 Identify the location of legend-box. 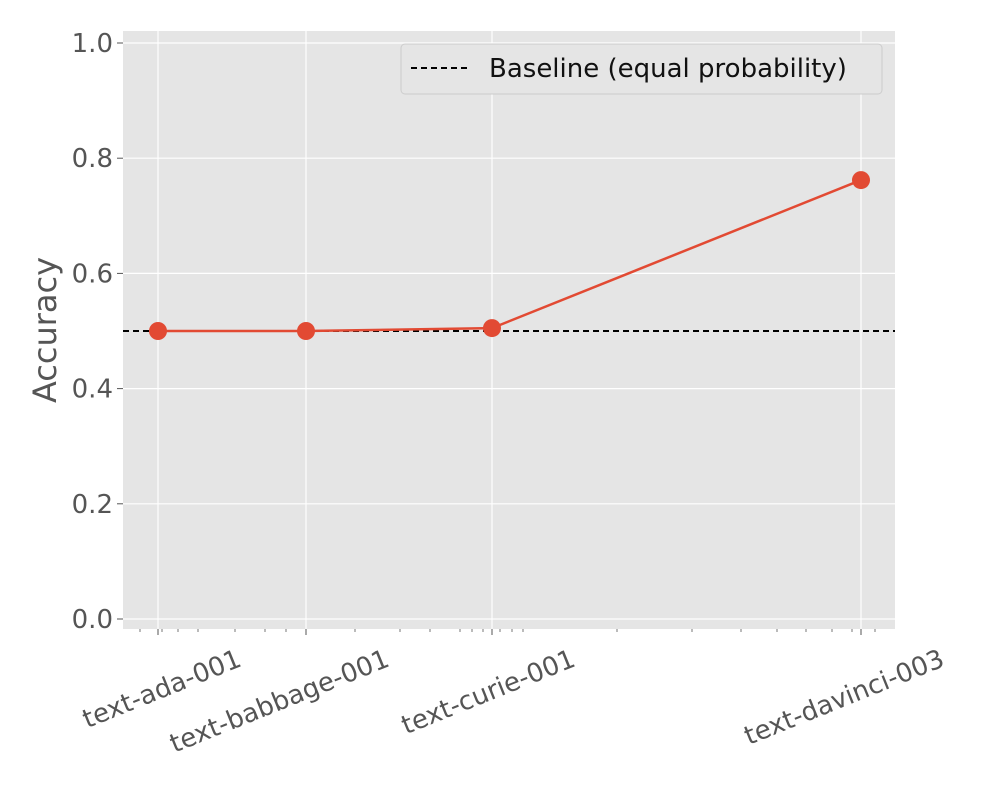
(641, 69).